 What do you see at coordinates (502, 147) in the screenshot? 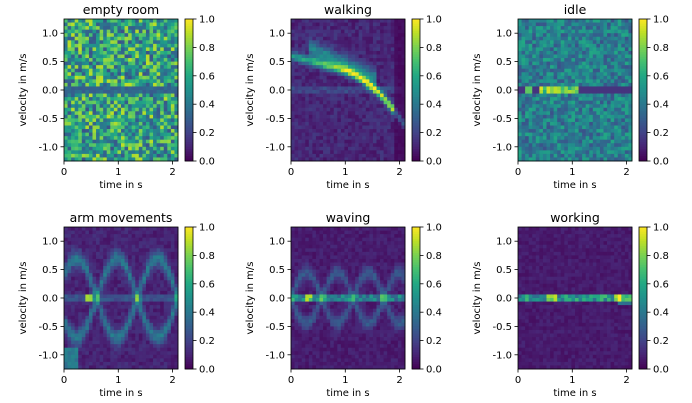
I see `y-tick-label: -1.0` at bounding box center [502, 147].